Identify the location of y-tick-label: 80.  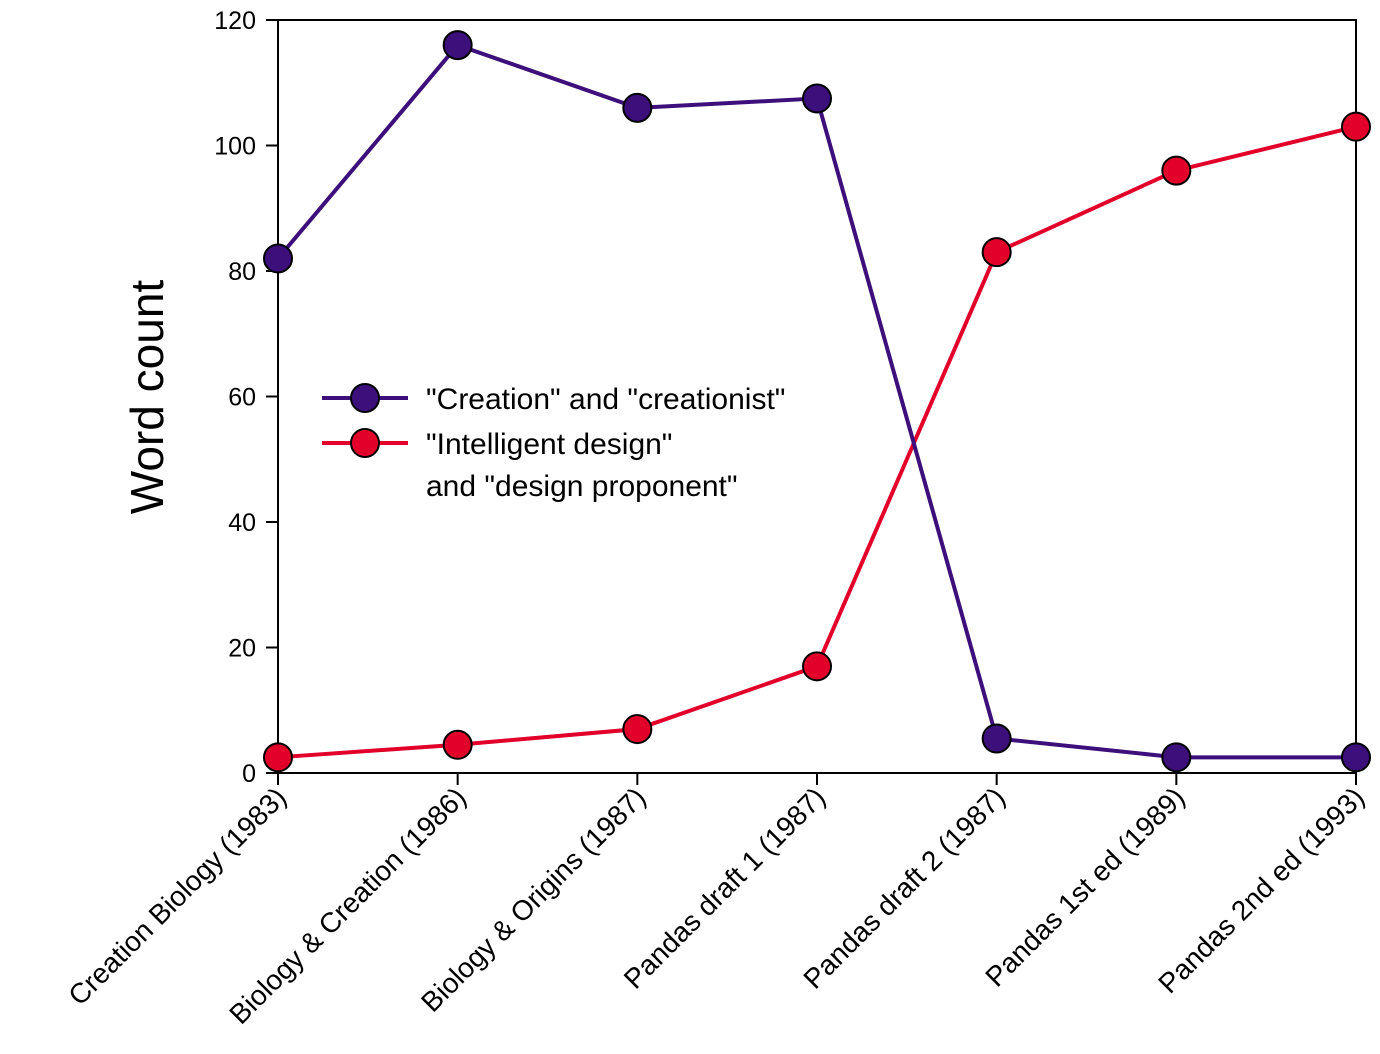
(242, 272).